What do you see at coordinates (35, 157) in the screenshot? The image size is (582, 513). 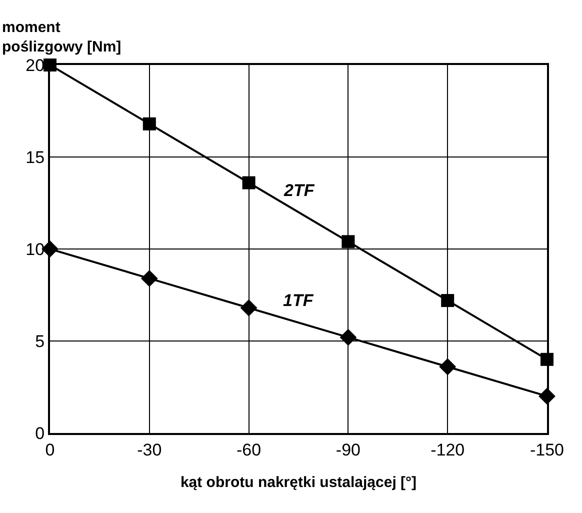 I see `y-tick-label: 15` at bounding box center [35, 157].